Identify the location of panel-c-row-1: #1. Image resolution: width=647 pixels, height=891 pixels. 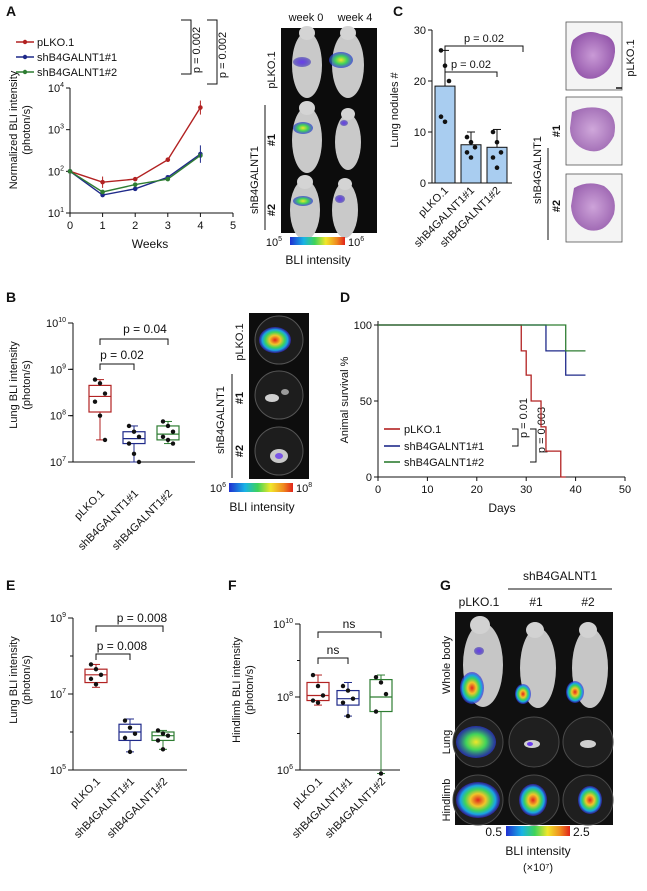
(557, 131).